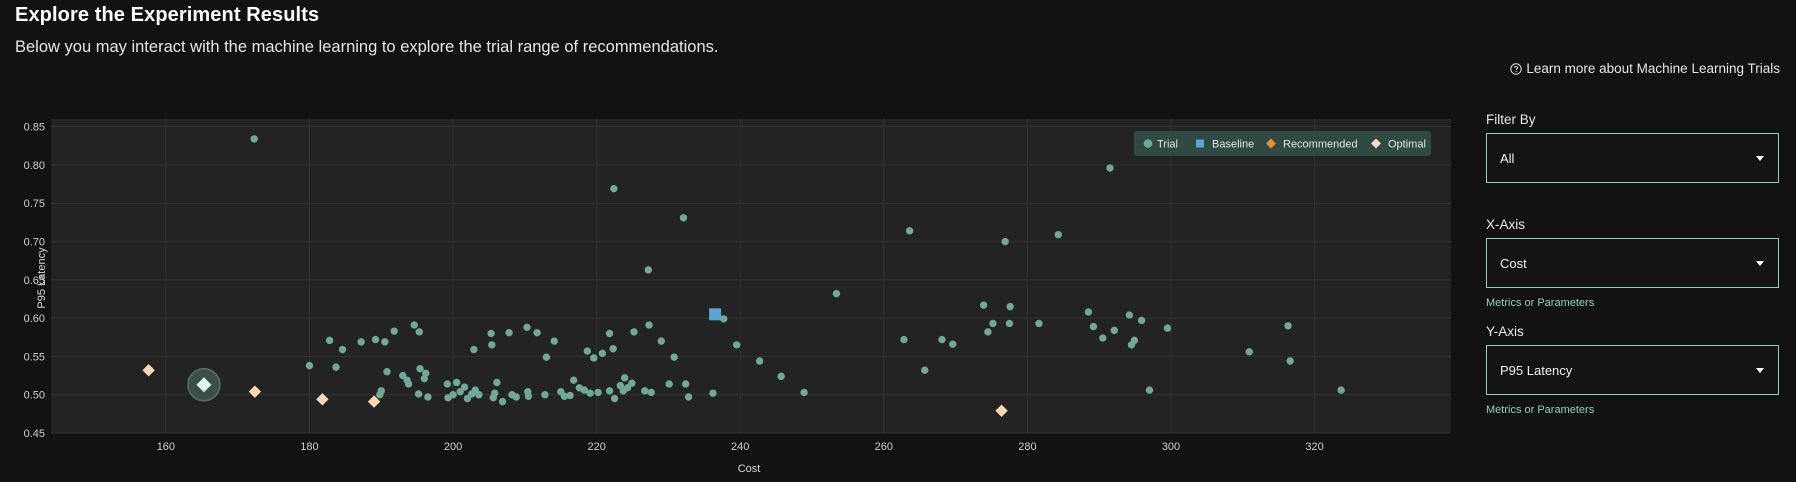 The image size is (1796, 482). What do you see at coordinates (1540, 410) in the screenshot?
I see `y-axis-hint-link: Metrics or Parameters` at bounding box center [1540, 410].